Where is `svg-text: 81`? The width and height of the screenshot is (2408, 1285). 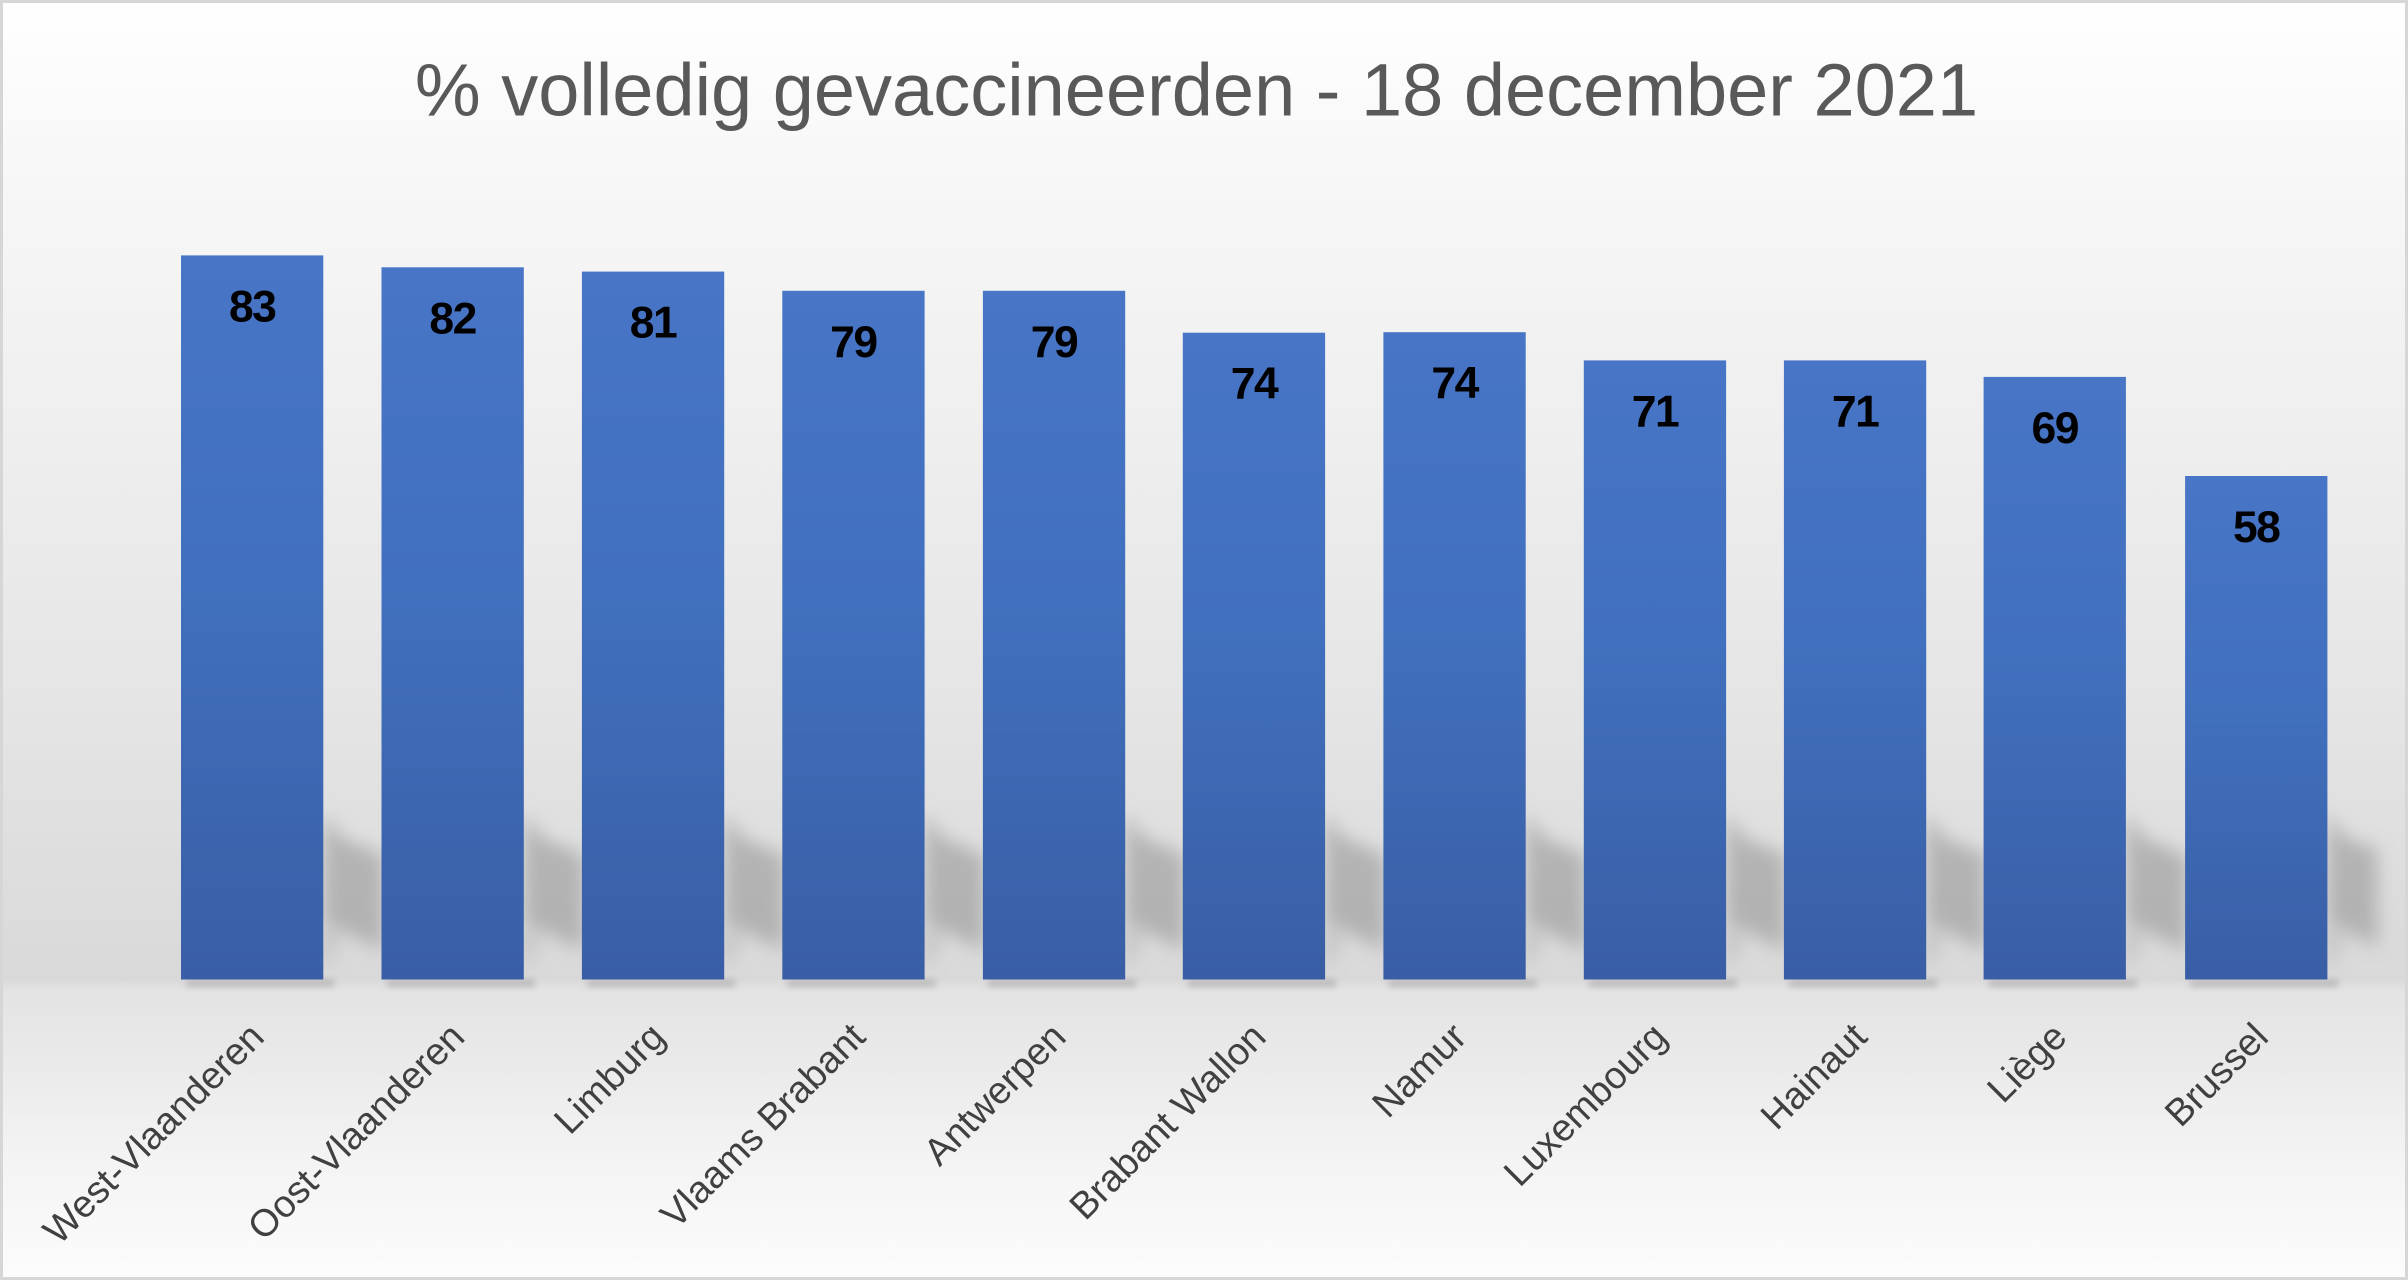
svg-text: 81 is located at coordinates (653, 323).